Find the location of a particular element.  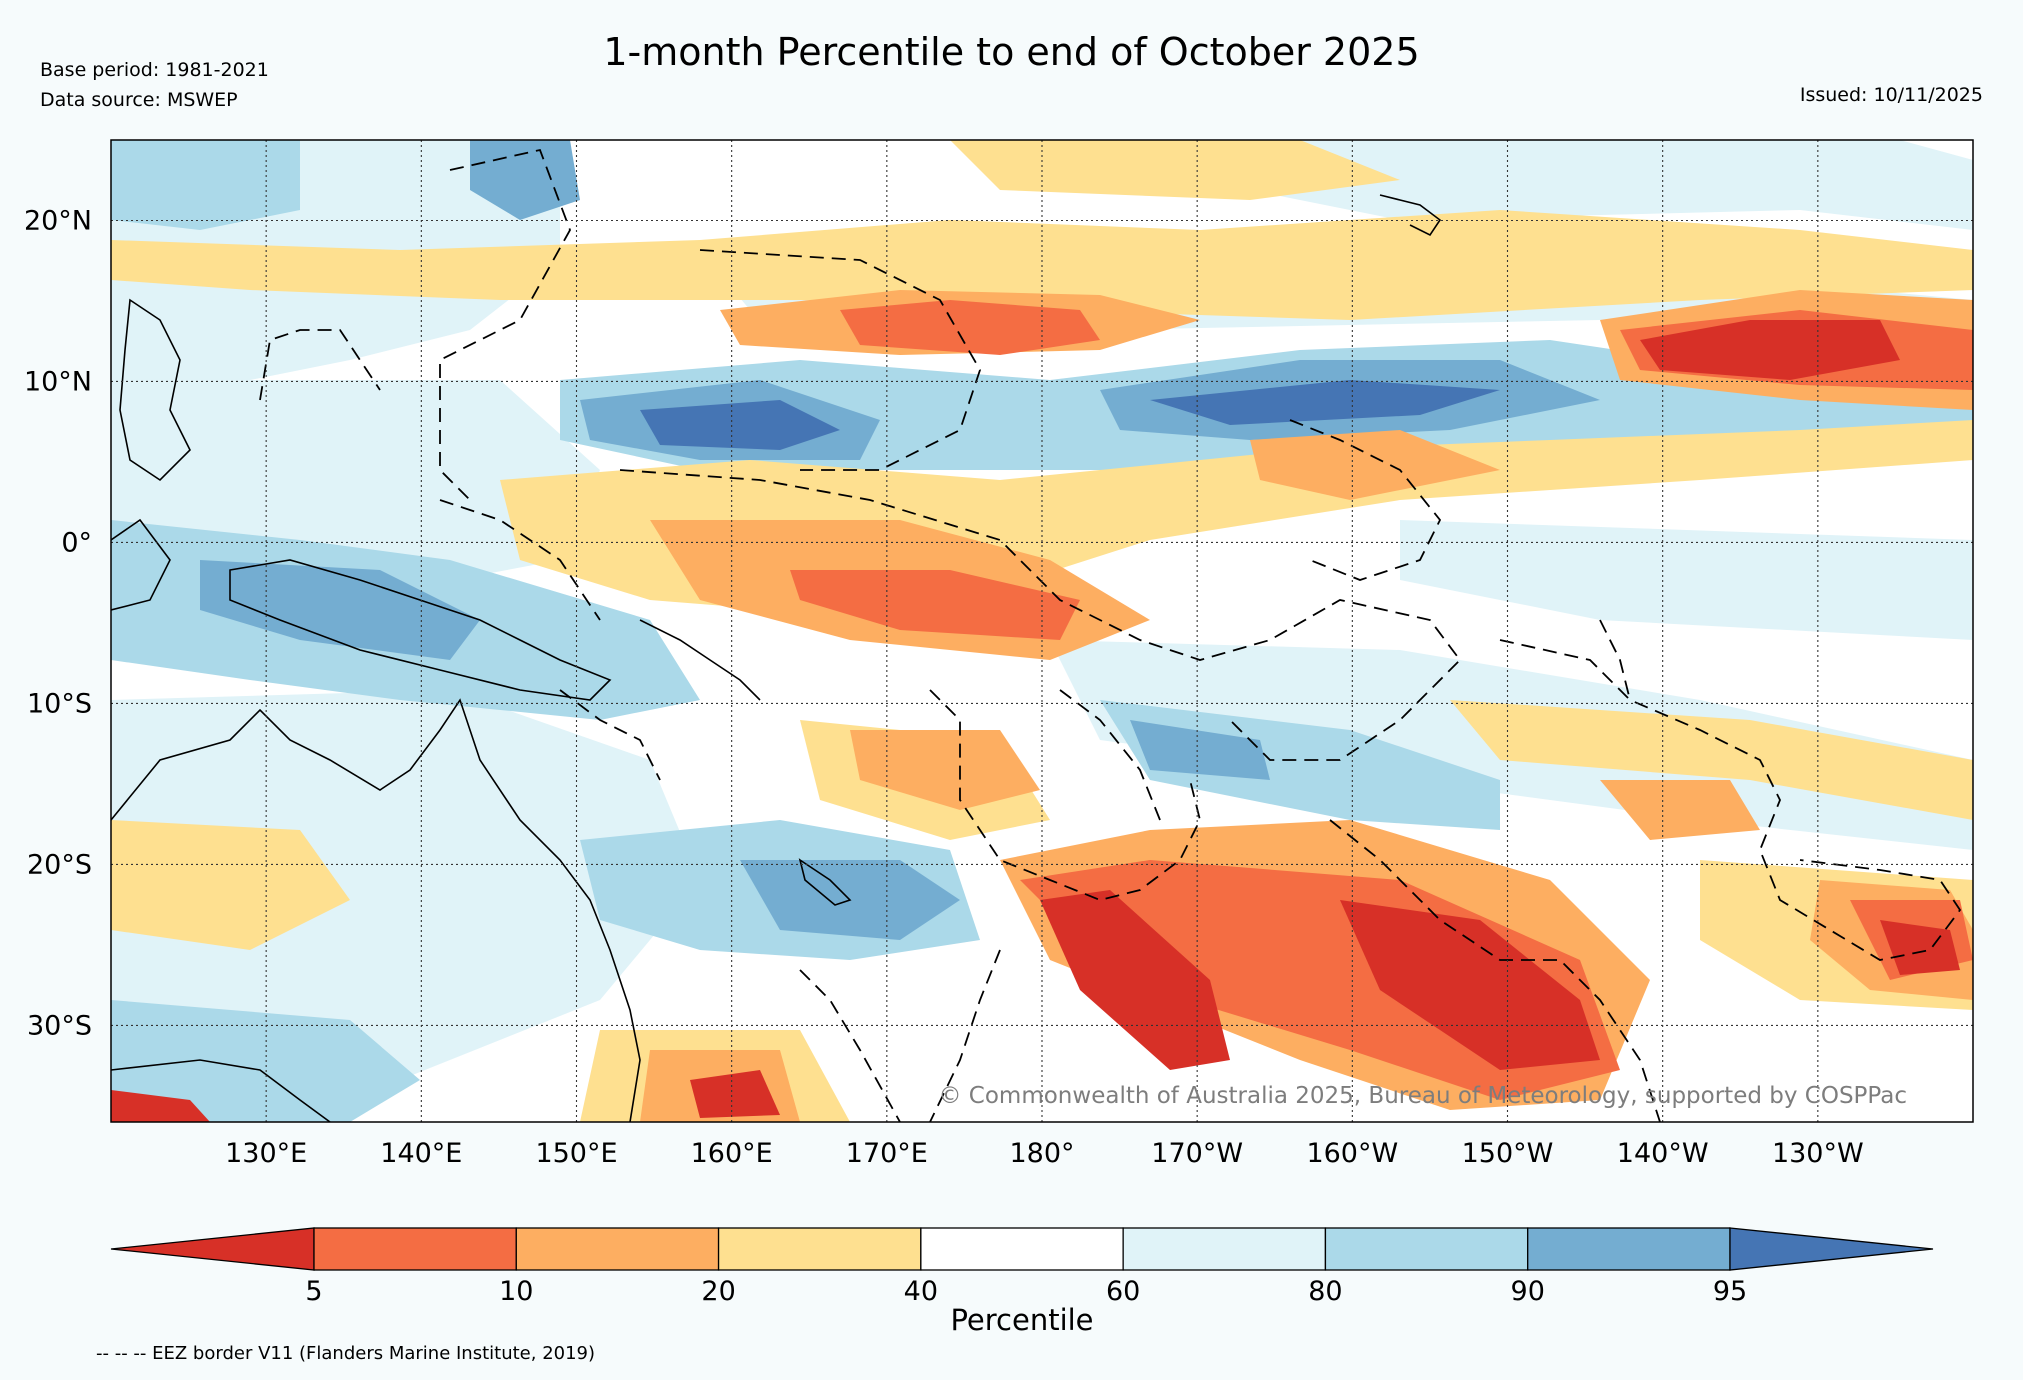

colorbar-extend-high is located at coordinates (1831, 1249).